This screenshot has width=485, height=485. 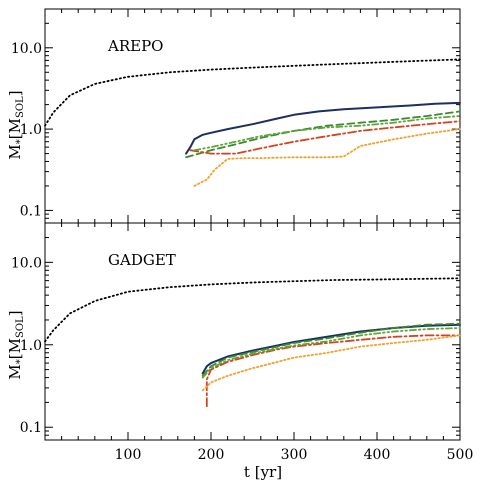 I want to click on x-tick-label: 200, so click(x=211, y=455).